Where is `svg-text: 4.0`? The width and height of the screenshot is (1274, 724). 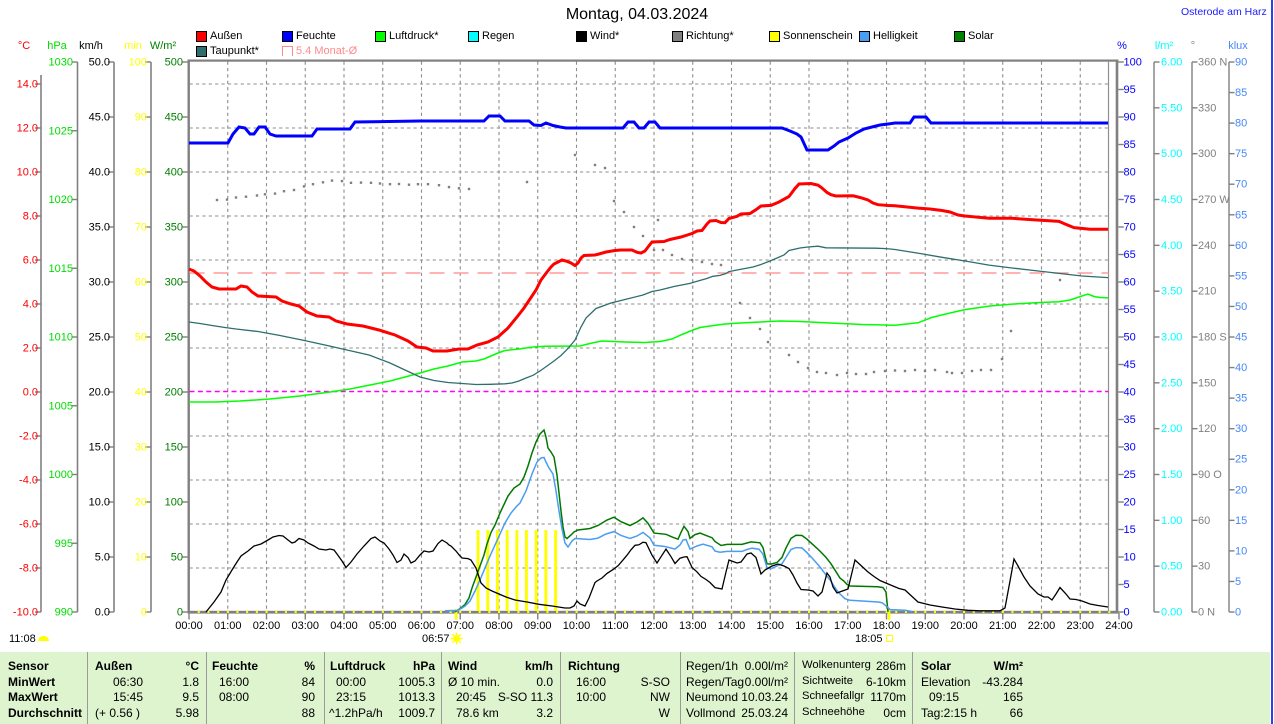
svg-text: 4.0 is located at coordinates (30, 305).